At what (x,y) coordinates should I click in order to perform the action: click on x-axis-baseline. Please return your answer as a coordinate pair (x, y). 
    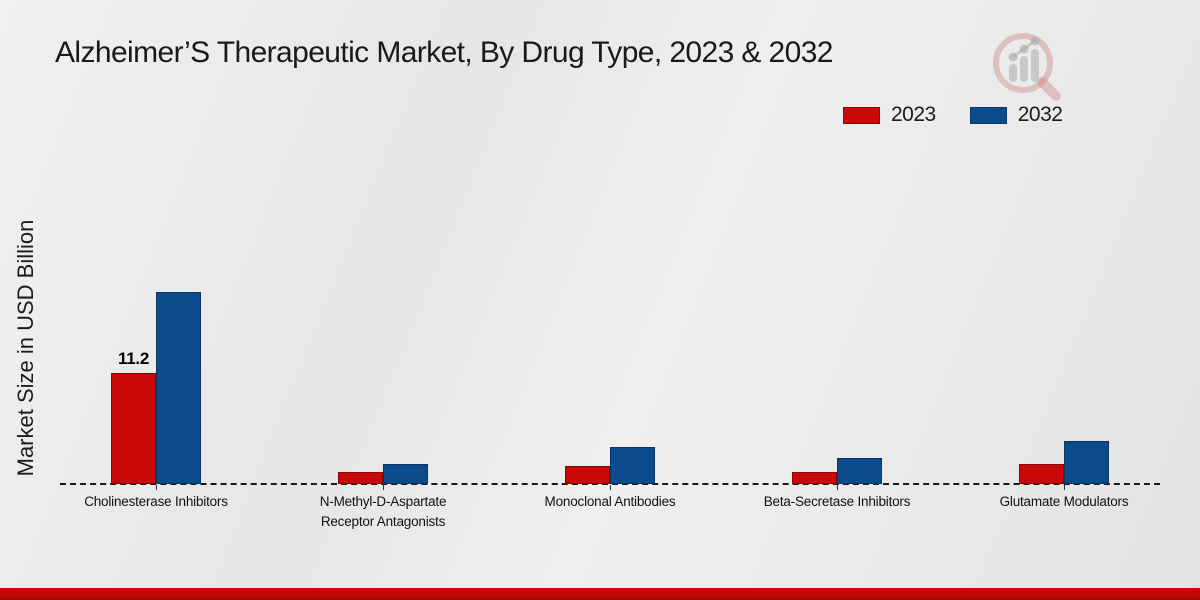
    Looking at the image, I should click on (610, 484).